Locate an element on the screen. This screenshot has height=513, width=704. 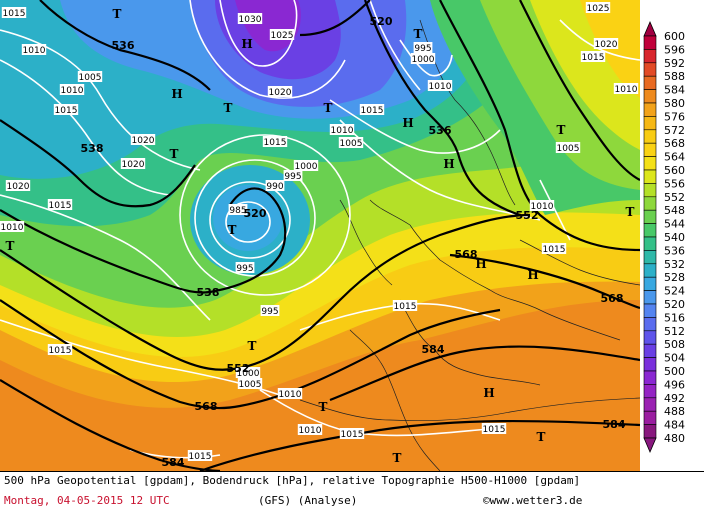
legend-value: 588 is located at coordinates (674, 76).